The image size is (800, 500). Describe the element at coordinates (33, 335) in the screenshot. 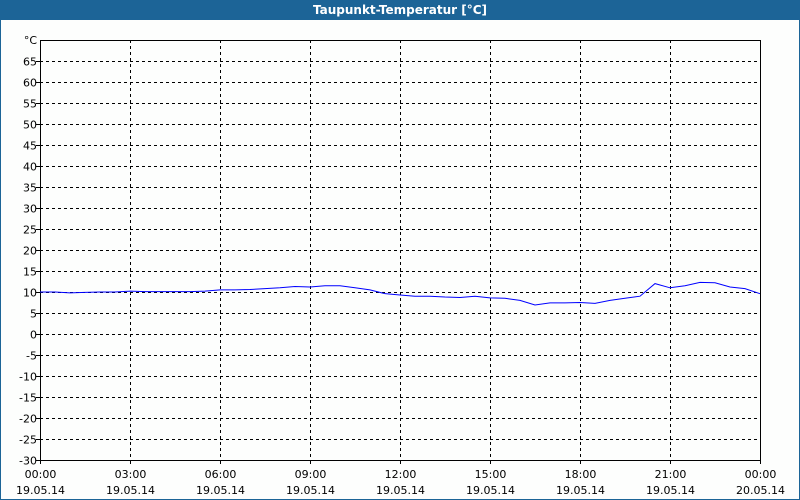

I see `y-tick-label: 0` at that location.